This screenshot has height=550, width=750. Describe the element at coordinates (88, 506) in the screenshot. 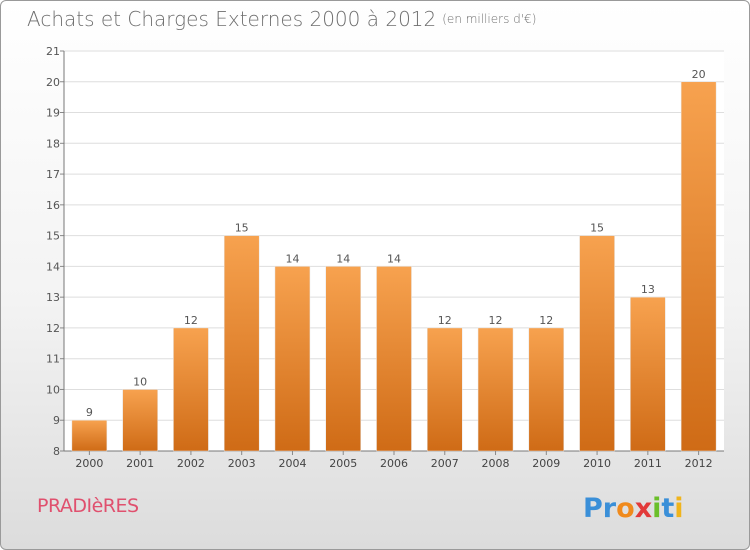

I see `commune-name: PRADIèRES` at that location.